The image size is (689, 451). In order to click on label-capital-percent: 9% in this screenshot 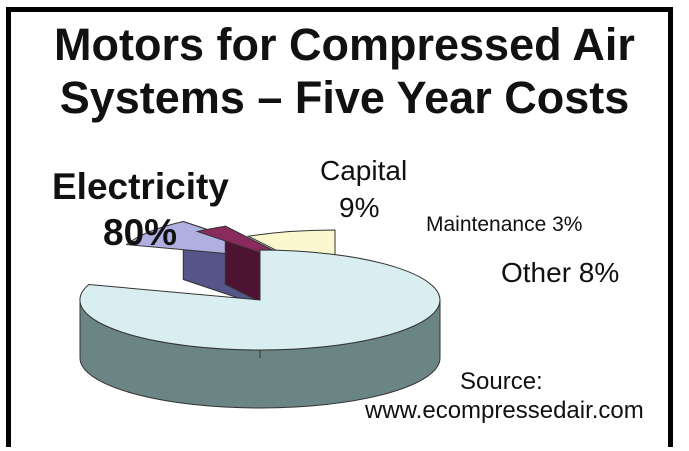, I will do `click(359, 207)`.